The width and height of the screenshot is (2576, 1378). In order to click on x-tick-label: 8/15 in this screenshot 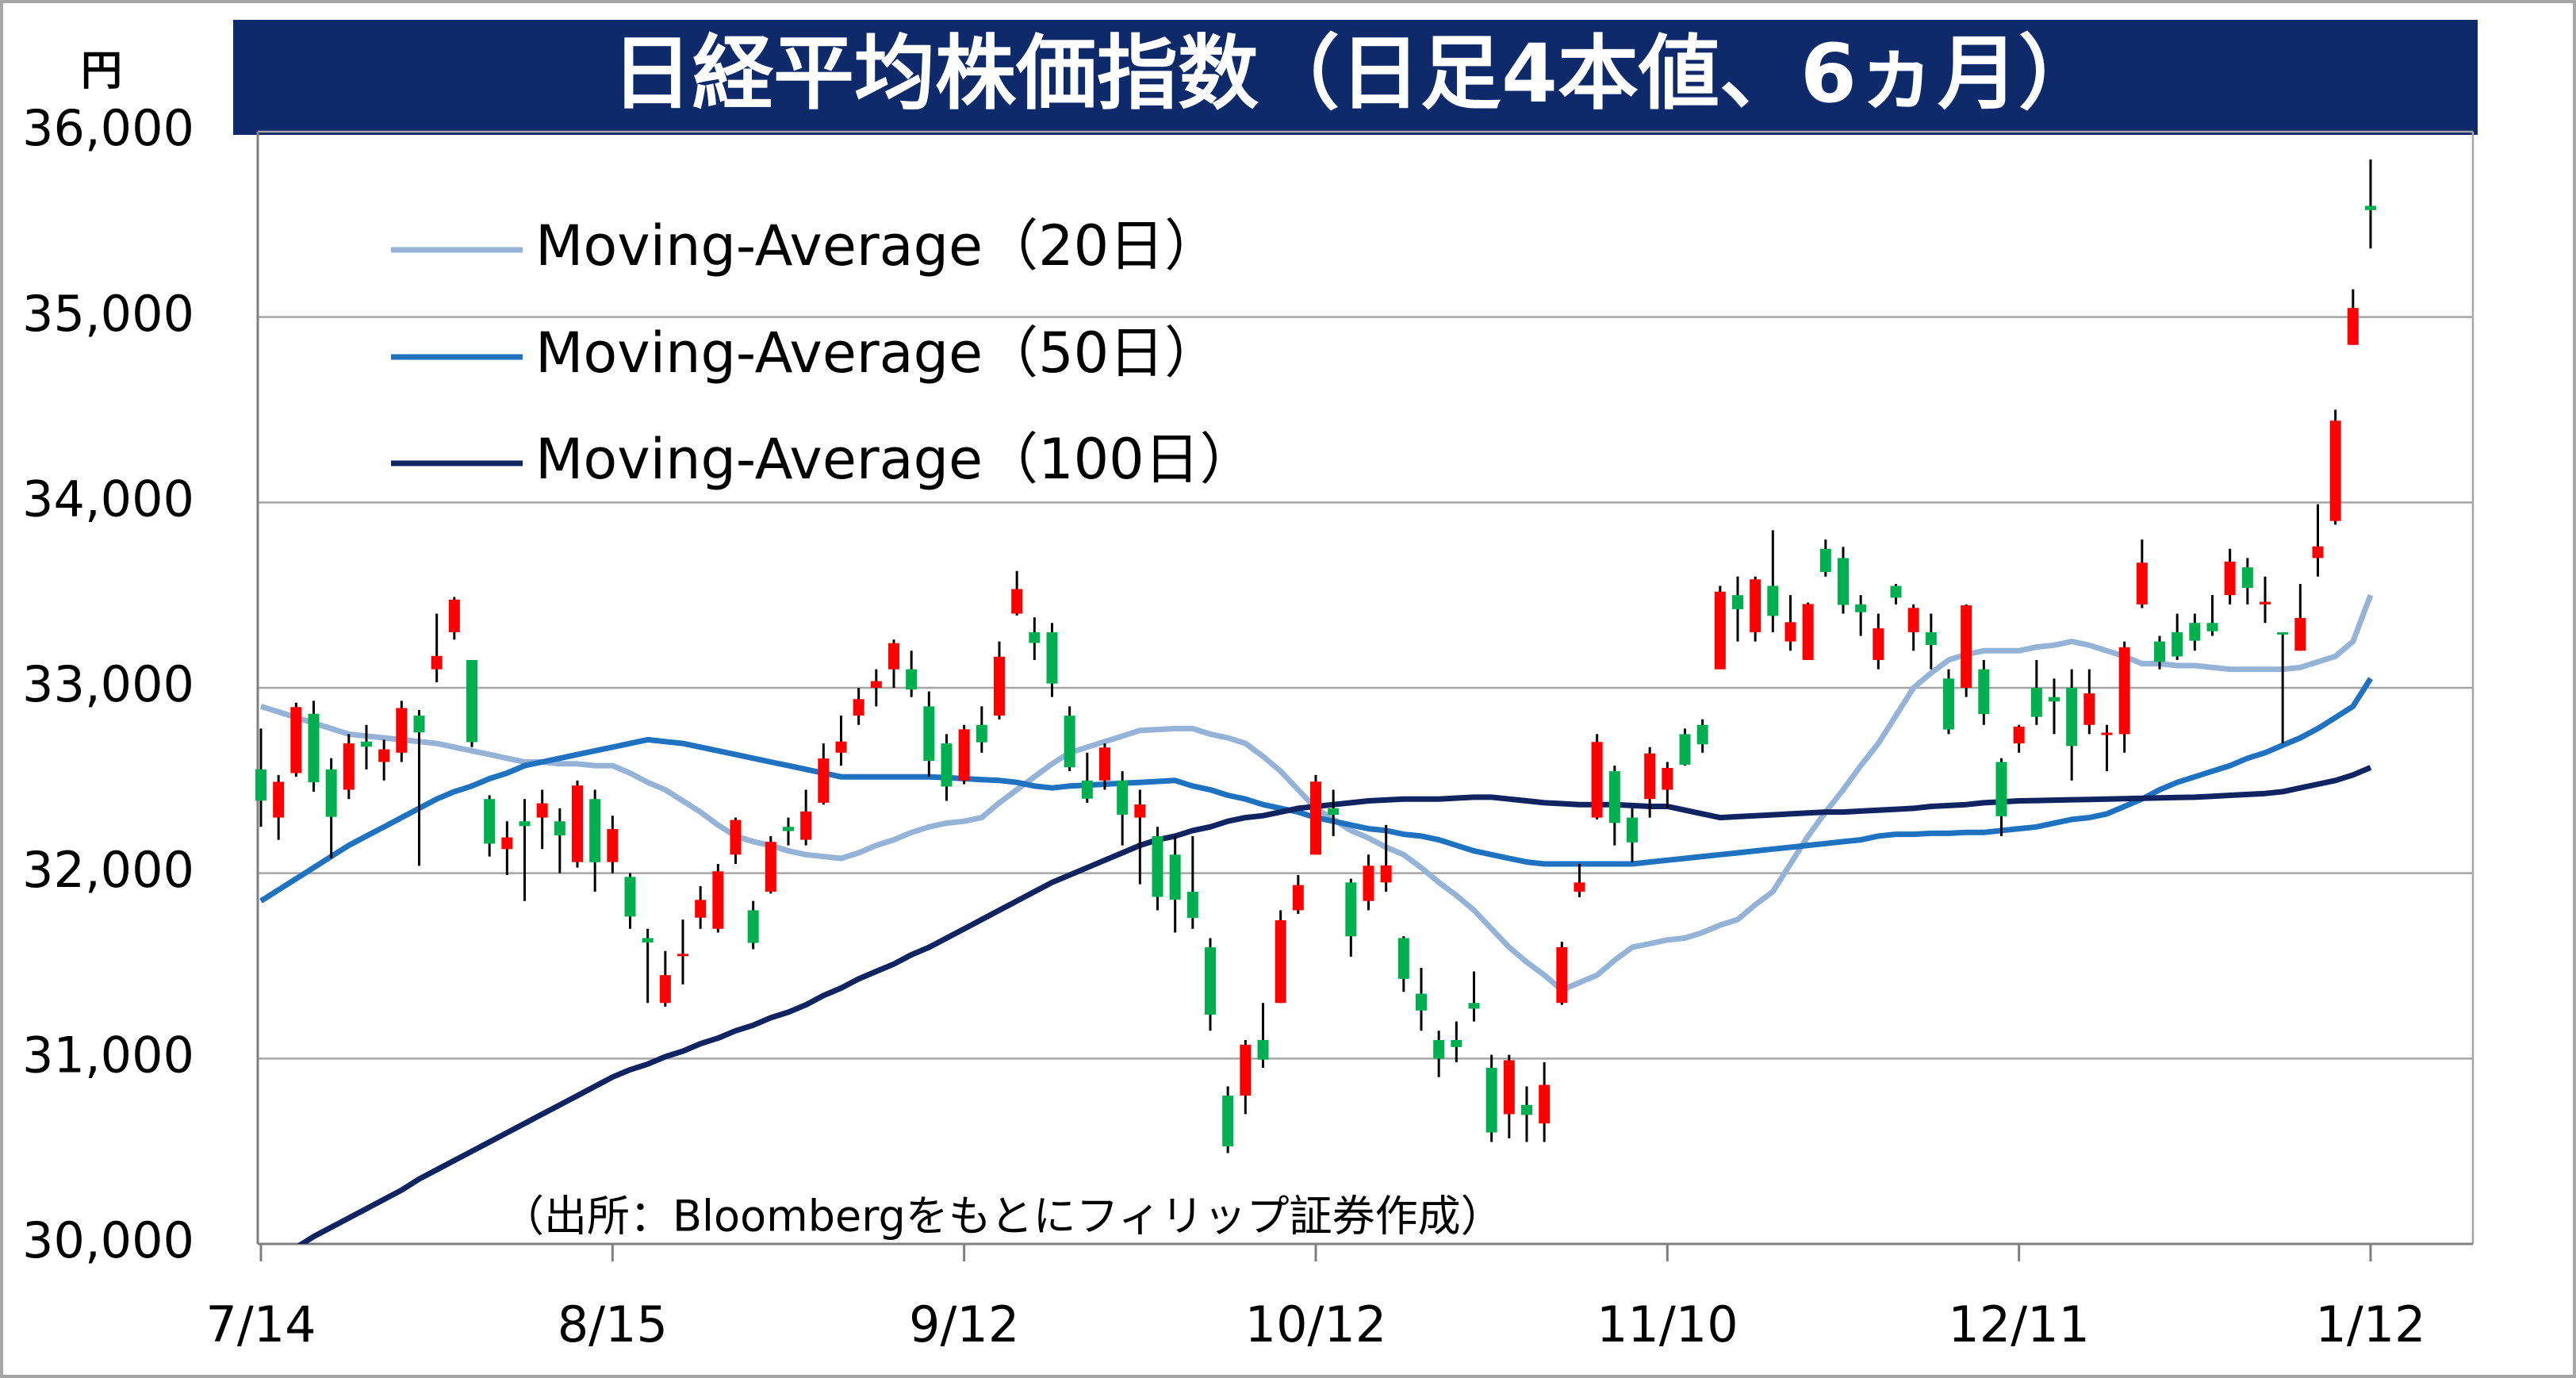, I will do `click(613, 1324)`.